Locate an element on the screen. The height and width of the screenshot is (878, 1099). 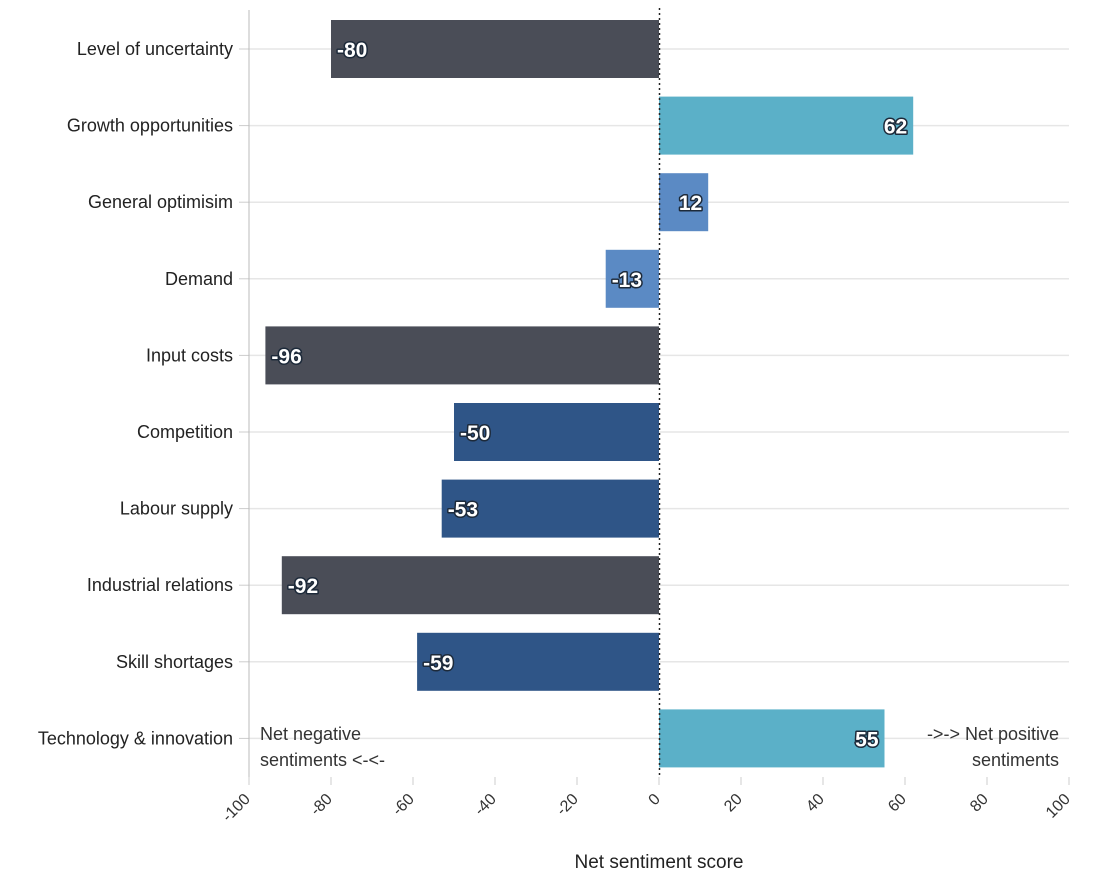
category-label: Demand is located at coordinates (199, 279).